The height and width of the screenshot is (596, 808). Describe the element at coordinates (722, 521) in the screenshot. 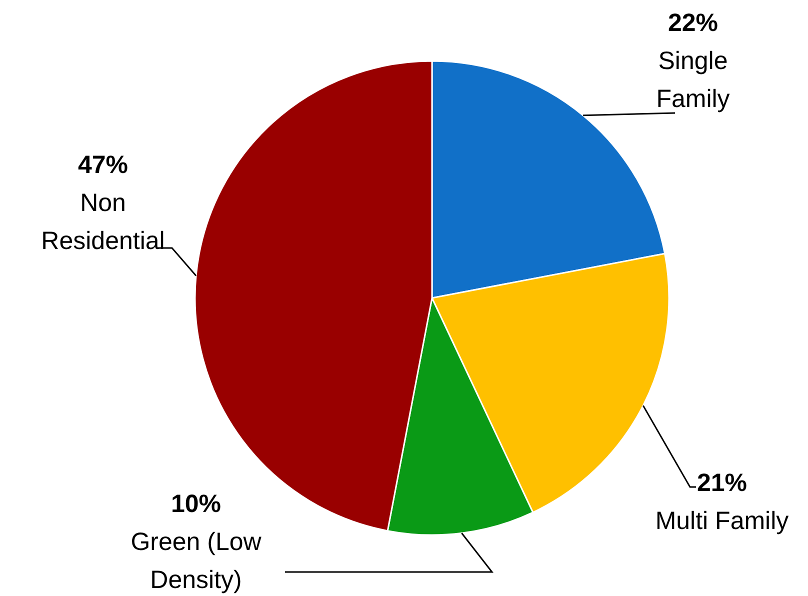

I see `slice-label: Multi Family` at that location.